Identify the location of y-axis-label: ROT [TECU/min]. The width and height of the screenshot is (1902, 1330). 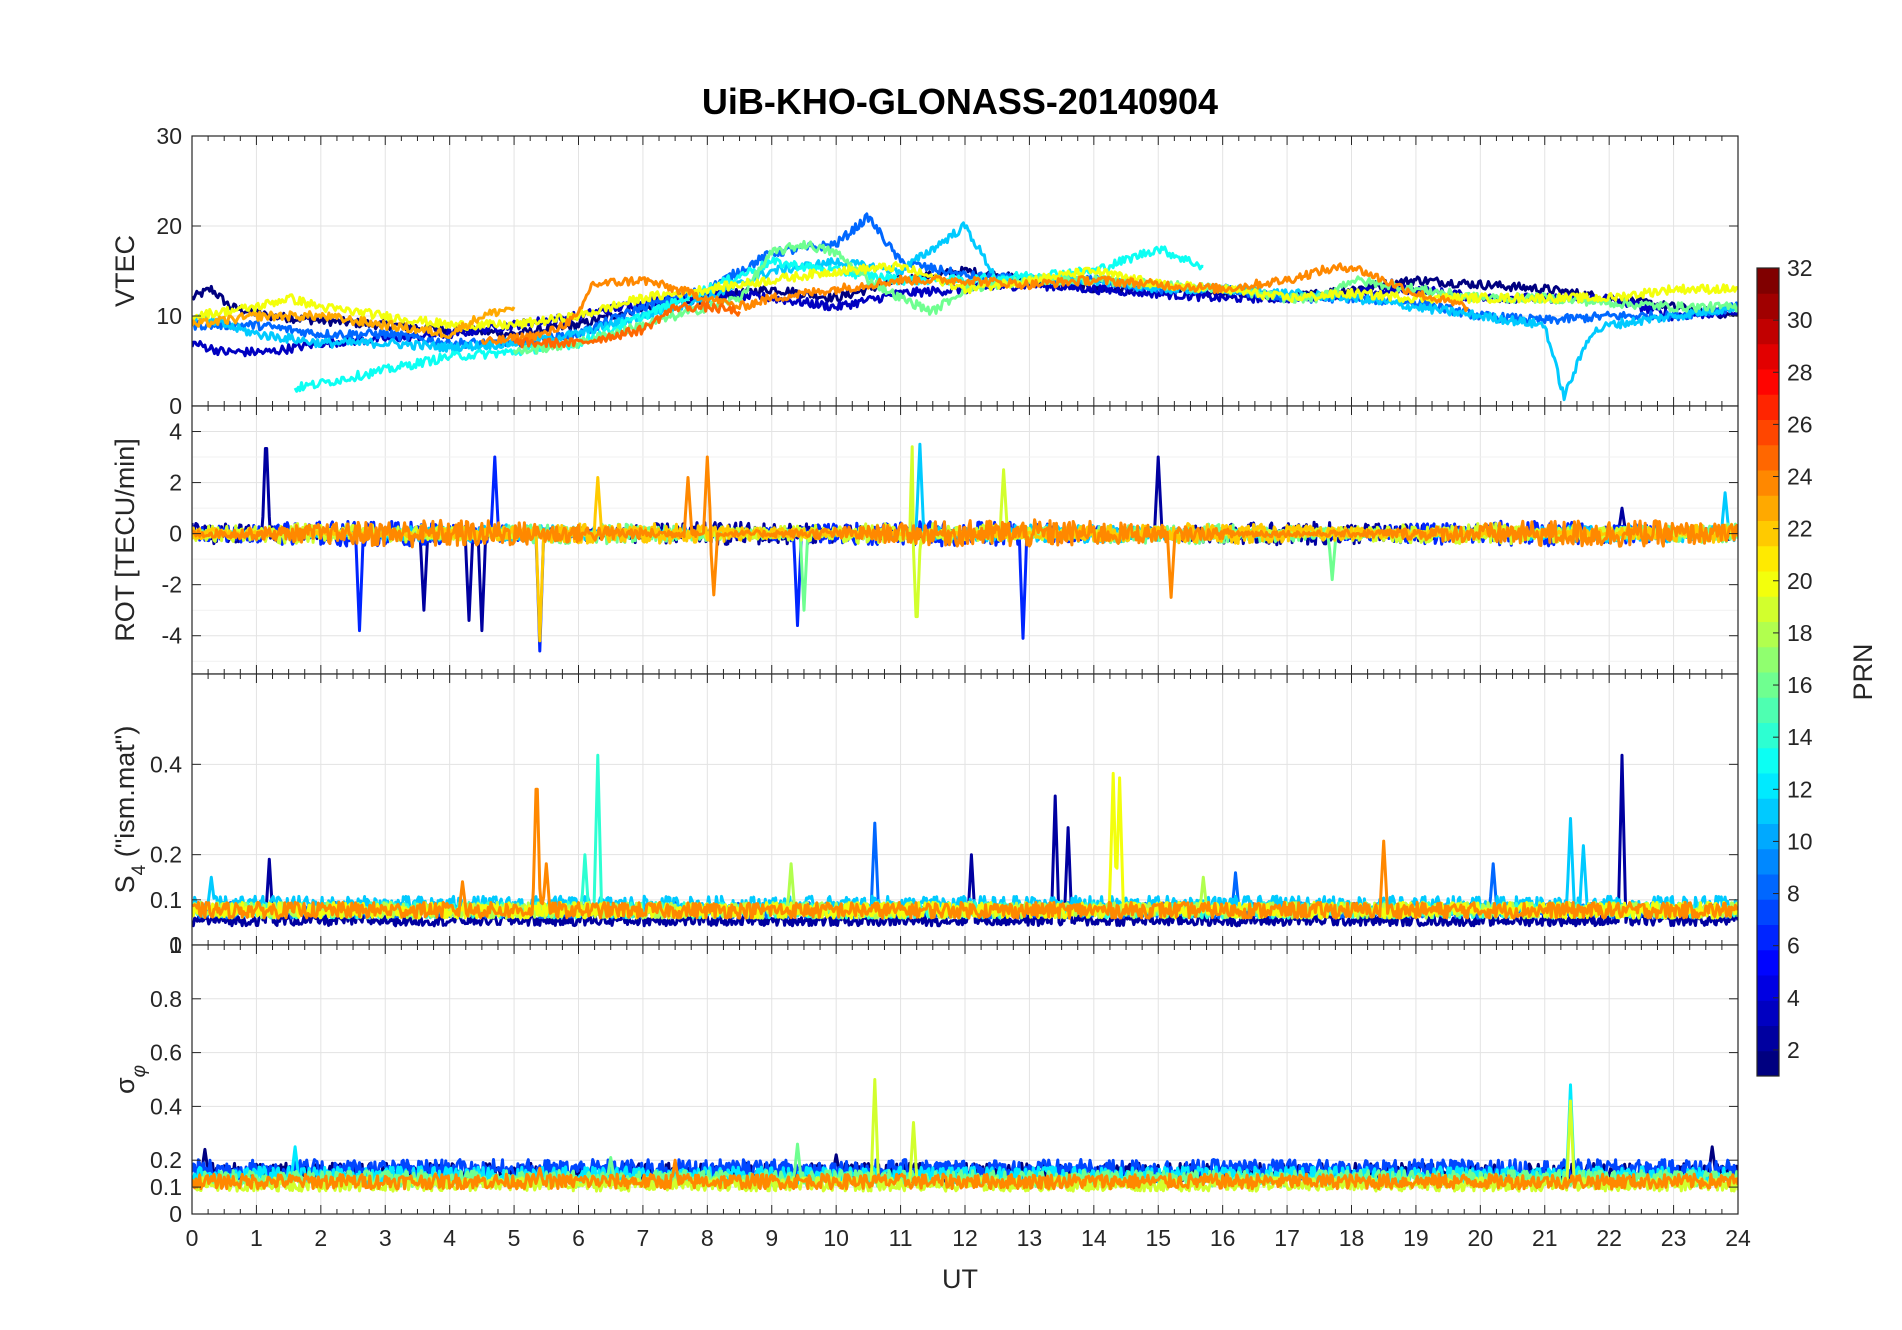
(125, 540).